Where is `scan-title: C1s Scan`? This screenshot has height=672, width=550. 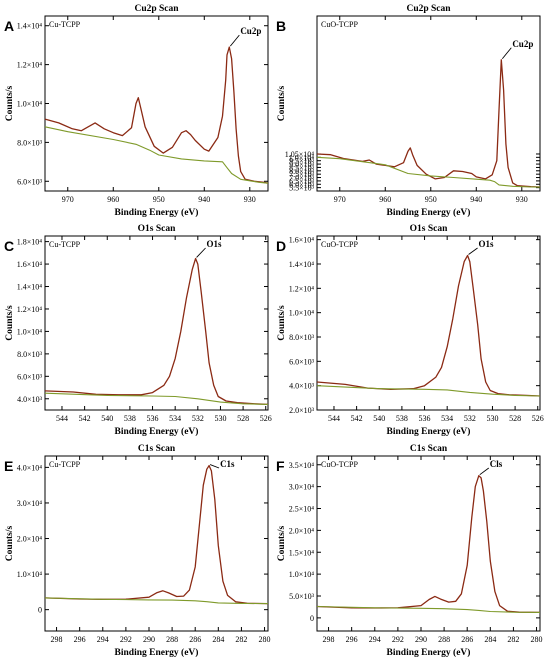 scan-title: C1s Scan is located at coordinates (157, 449).